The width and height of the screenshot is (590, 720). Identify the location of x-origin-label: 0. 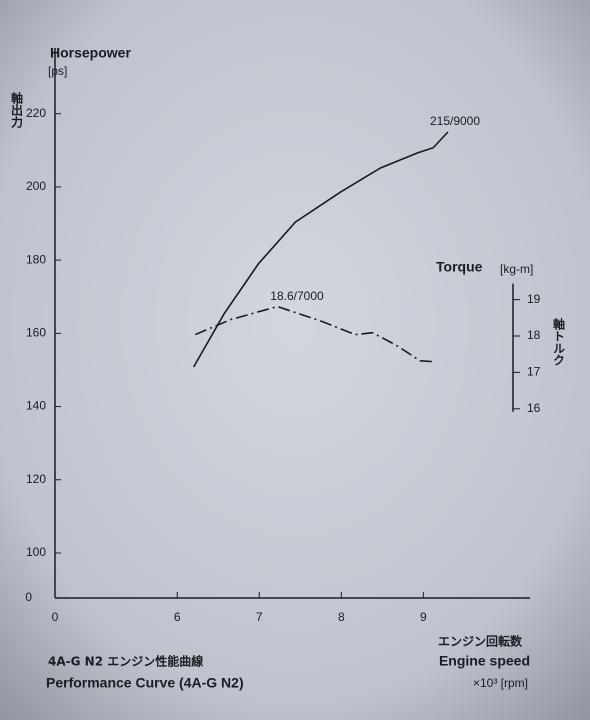
(55, 617).